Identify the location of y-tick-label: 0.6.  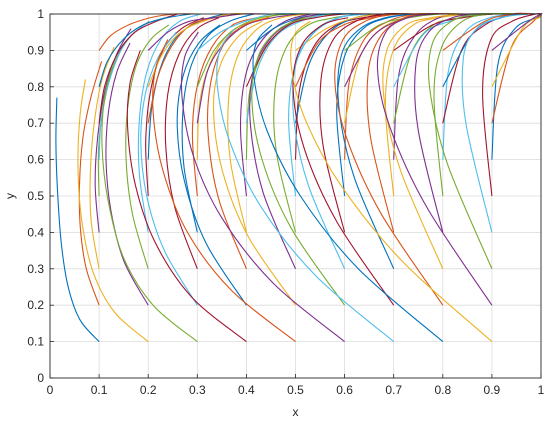
(35, 160).